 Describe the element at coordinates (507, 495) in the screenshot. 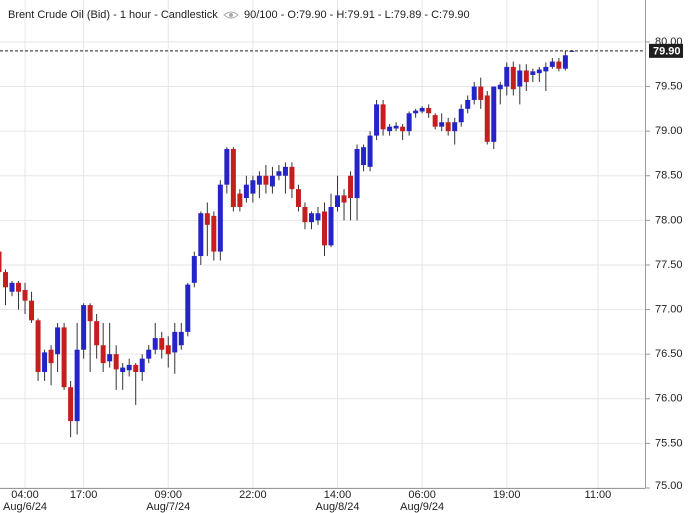

I see `x-tick-label: 19:00` at that location.